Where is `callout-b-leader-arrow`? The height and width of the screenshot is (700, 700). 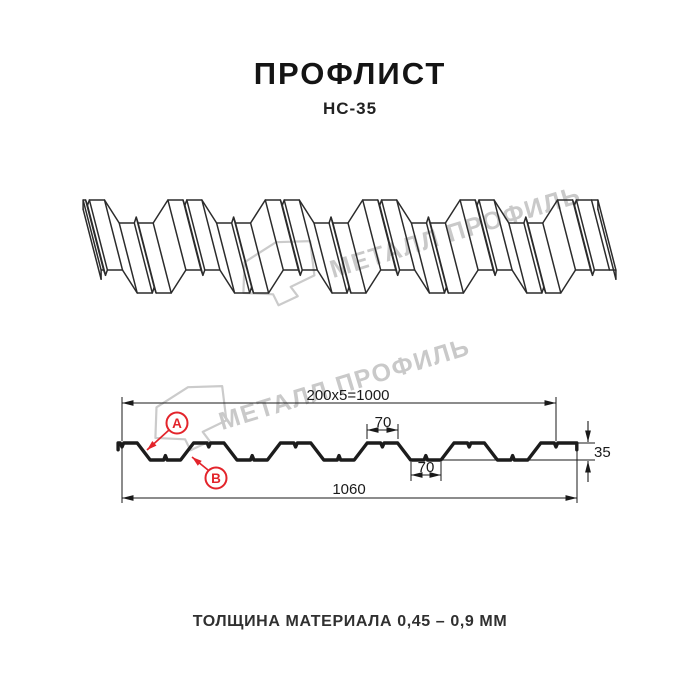 callout-b-leader-arrow is located at coordinates (200, 463).